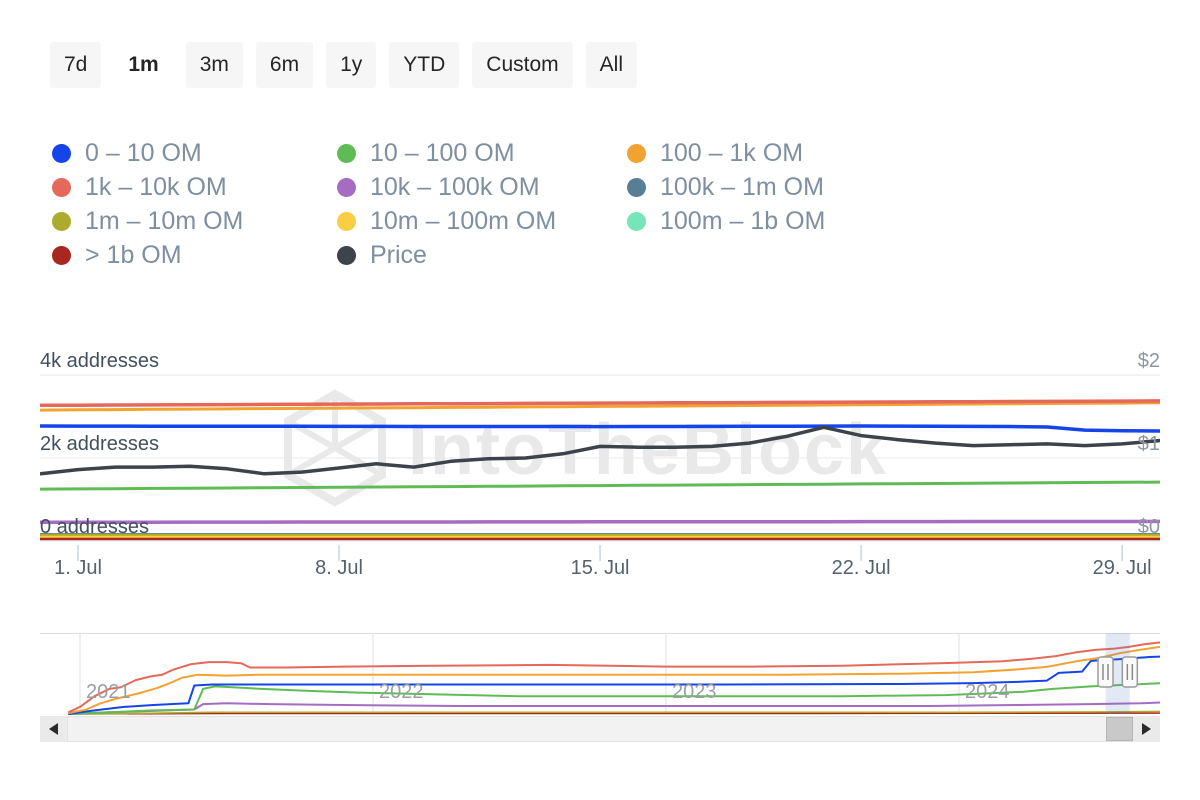 This screenshot has height=800, width=1200. I want to click on legend-item-label: 1m – 10m OM, so click(164, 220).